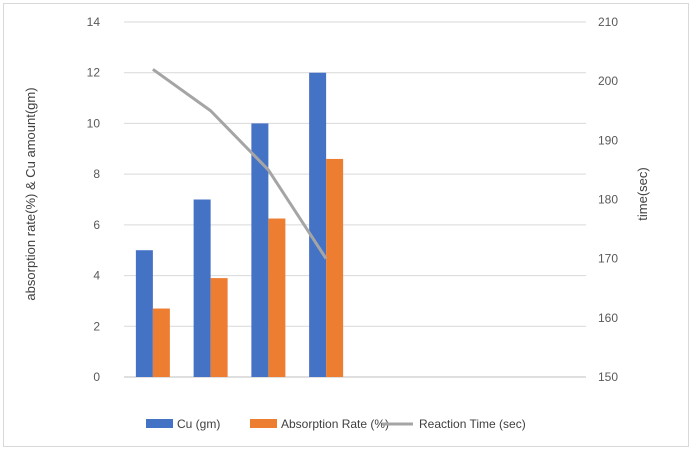  I want to click on right-tick-label: 170, so click(608, 259).